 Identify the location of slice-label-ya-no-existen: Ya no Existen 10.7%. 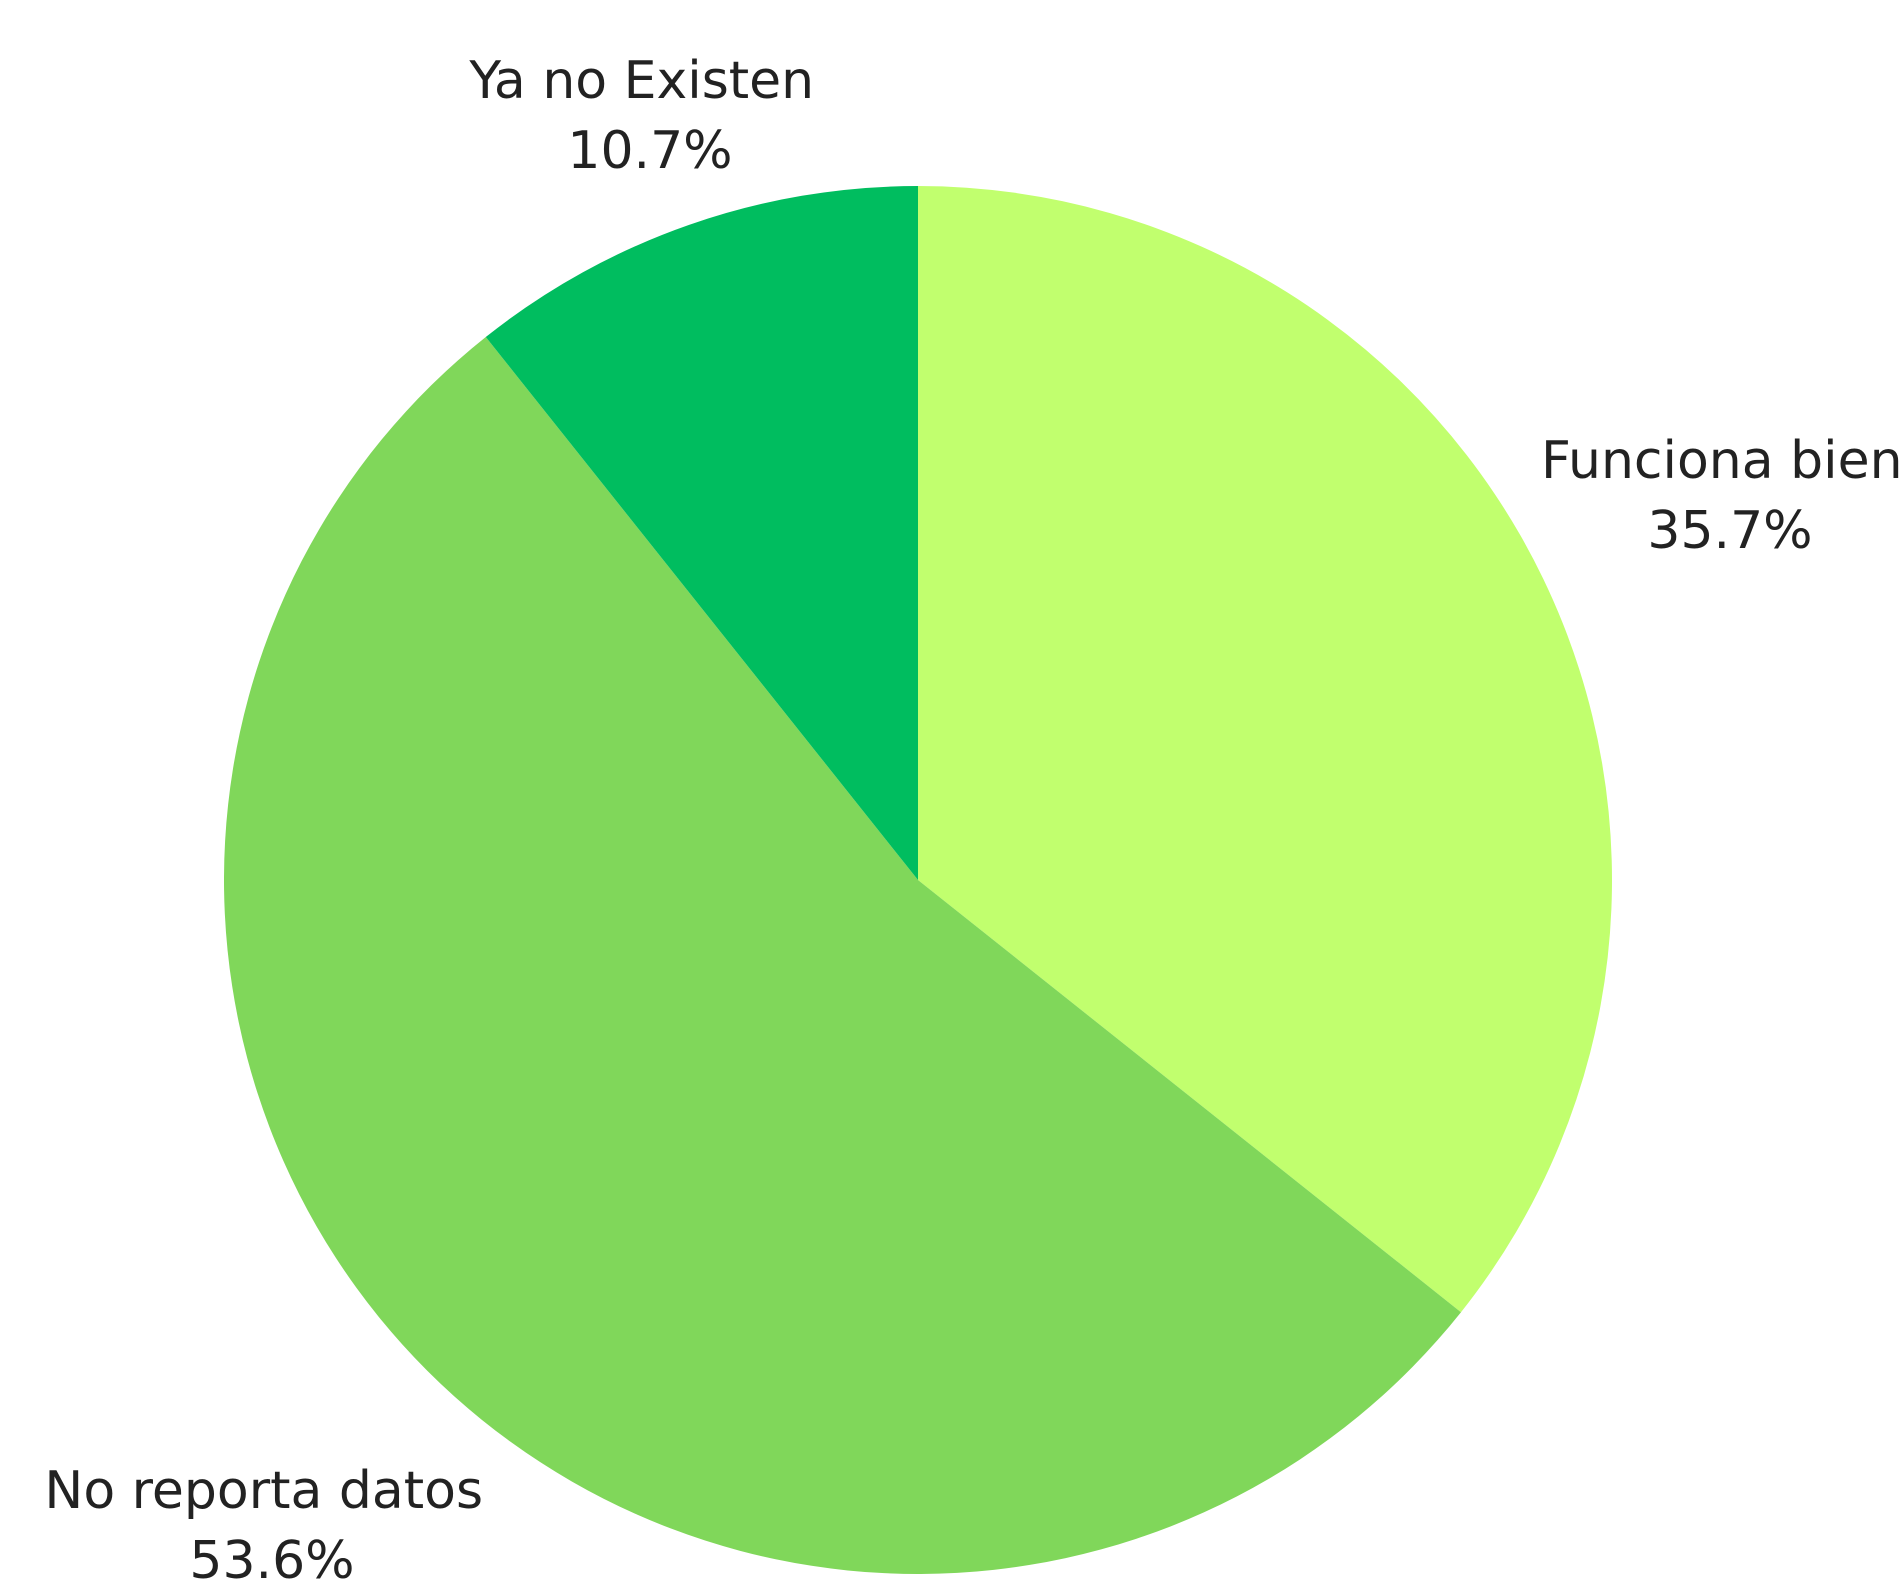
(649, 116).